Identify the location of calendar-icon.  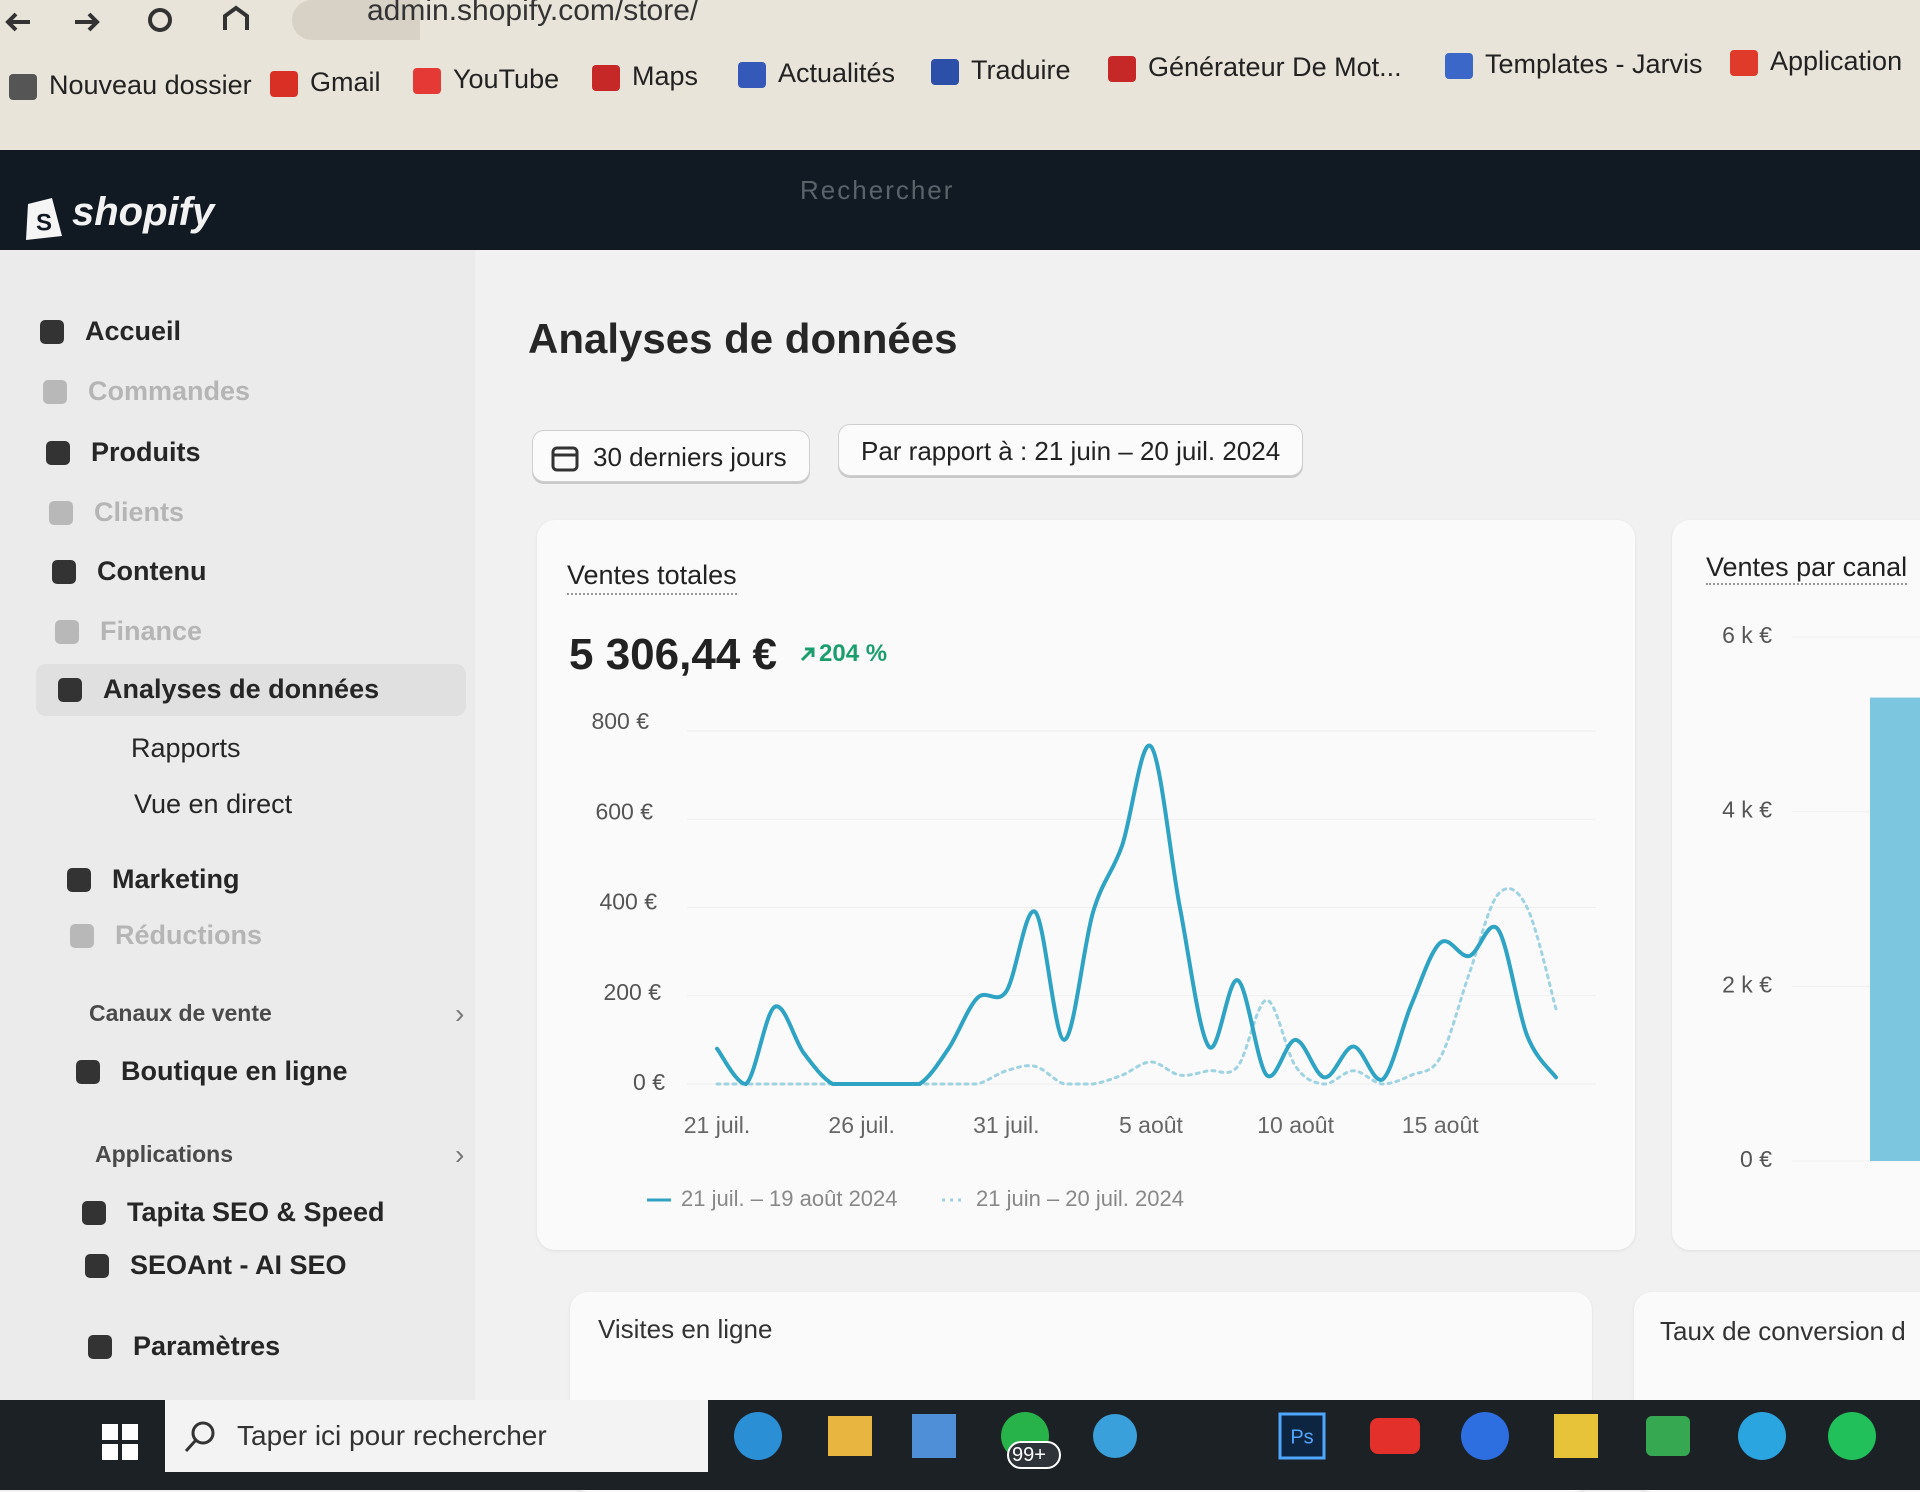
(565, 459).